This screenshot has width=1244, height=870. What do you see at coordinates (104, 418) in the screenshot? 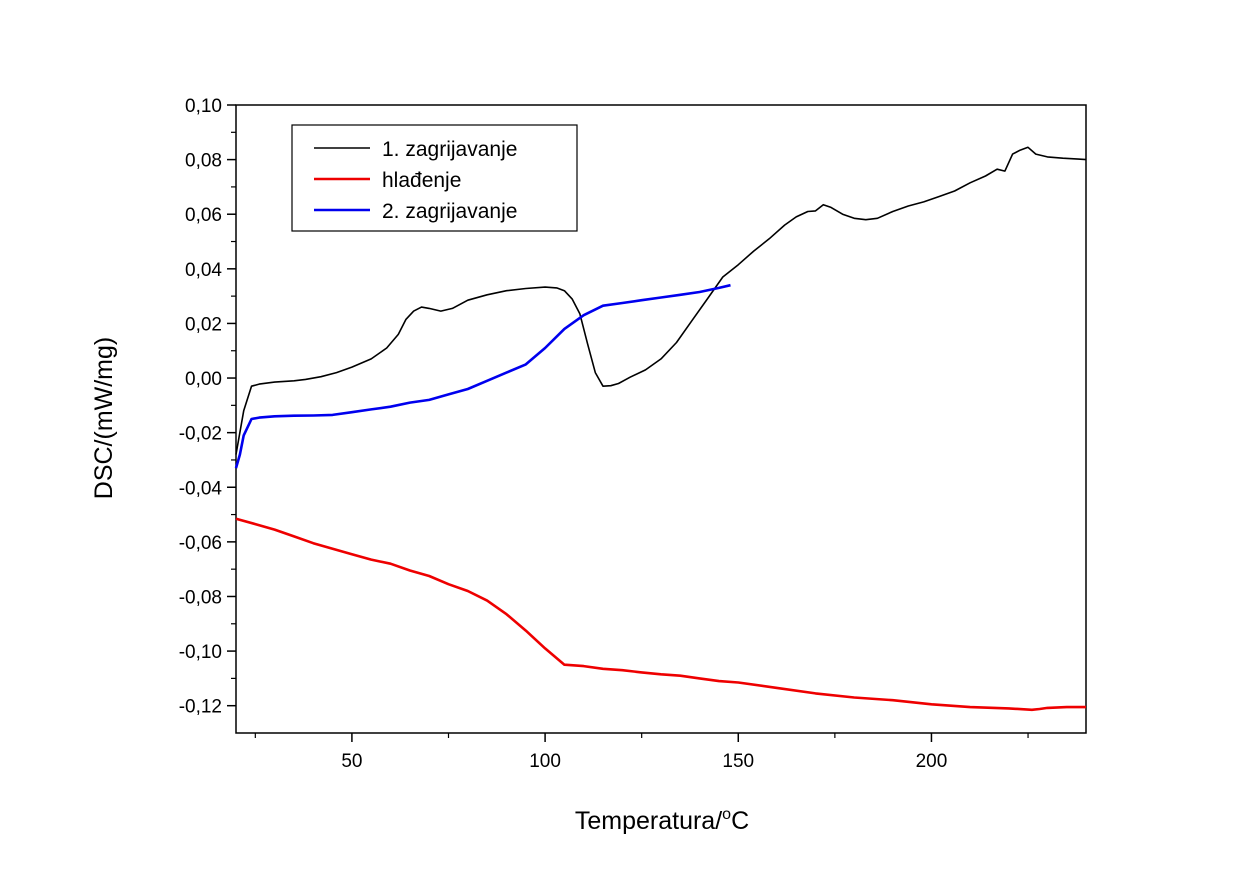
I see `y-axis-title: DSC/(mW/mg)` at bounding box center [104, 418].